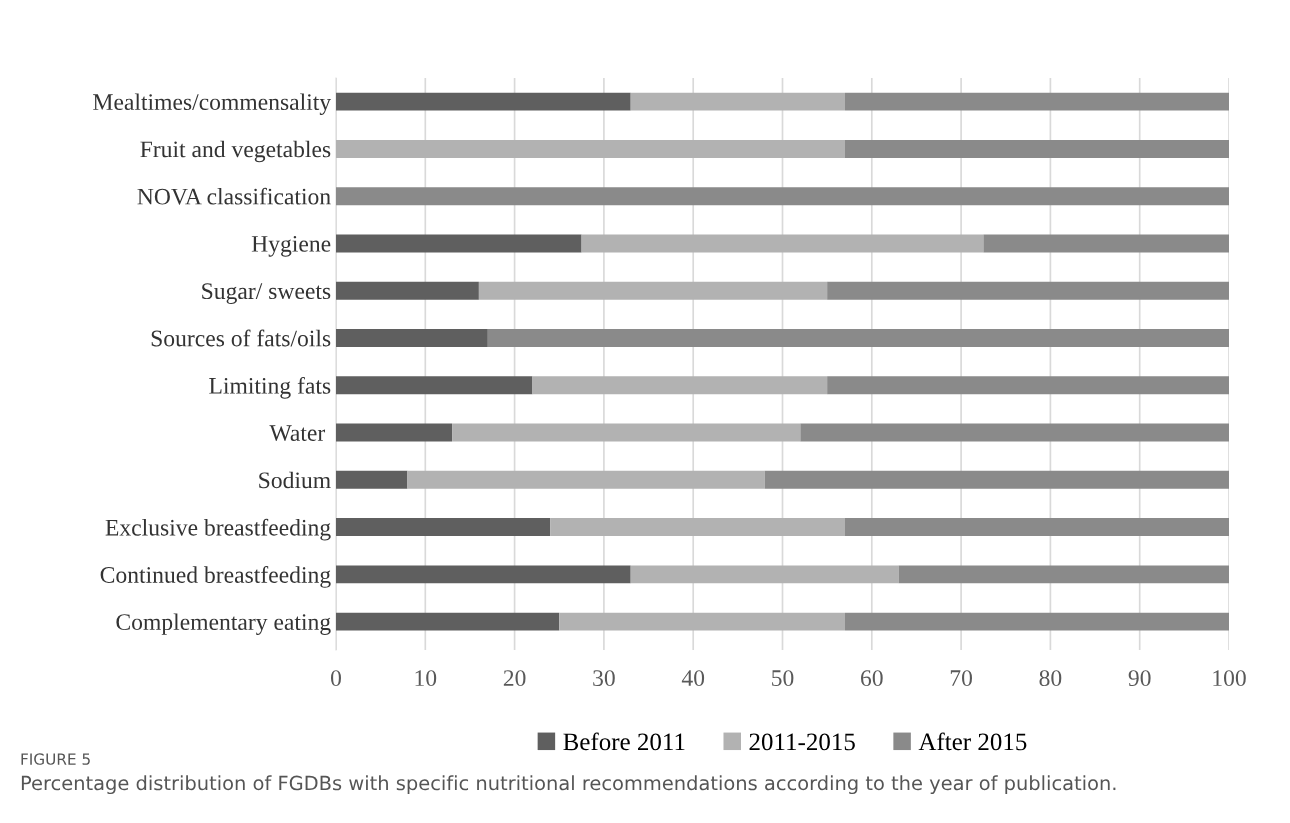 This screenshot has width=1290, height=823. I want to click on y-tick-label: Mealtimes/commensality, so click(212, 104).